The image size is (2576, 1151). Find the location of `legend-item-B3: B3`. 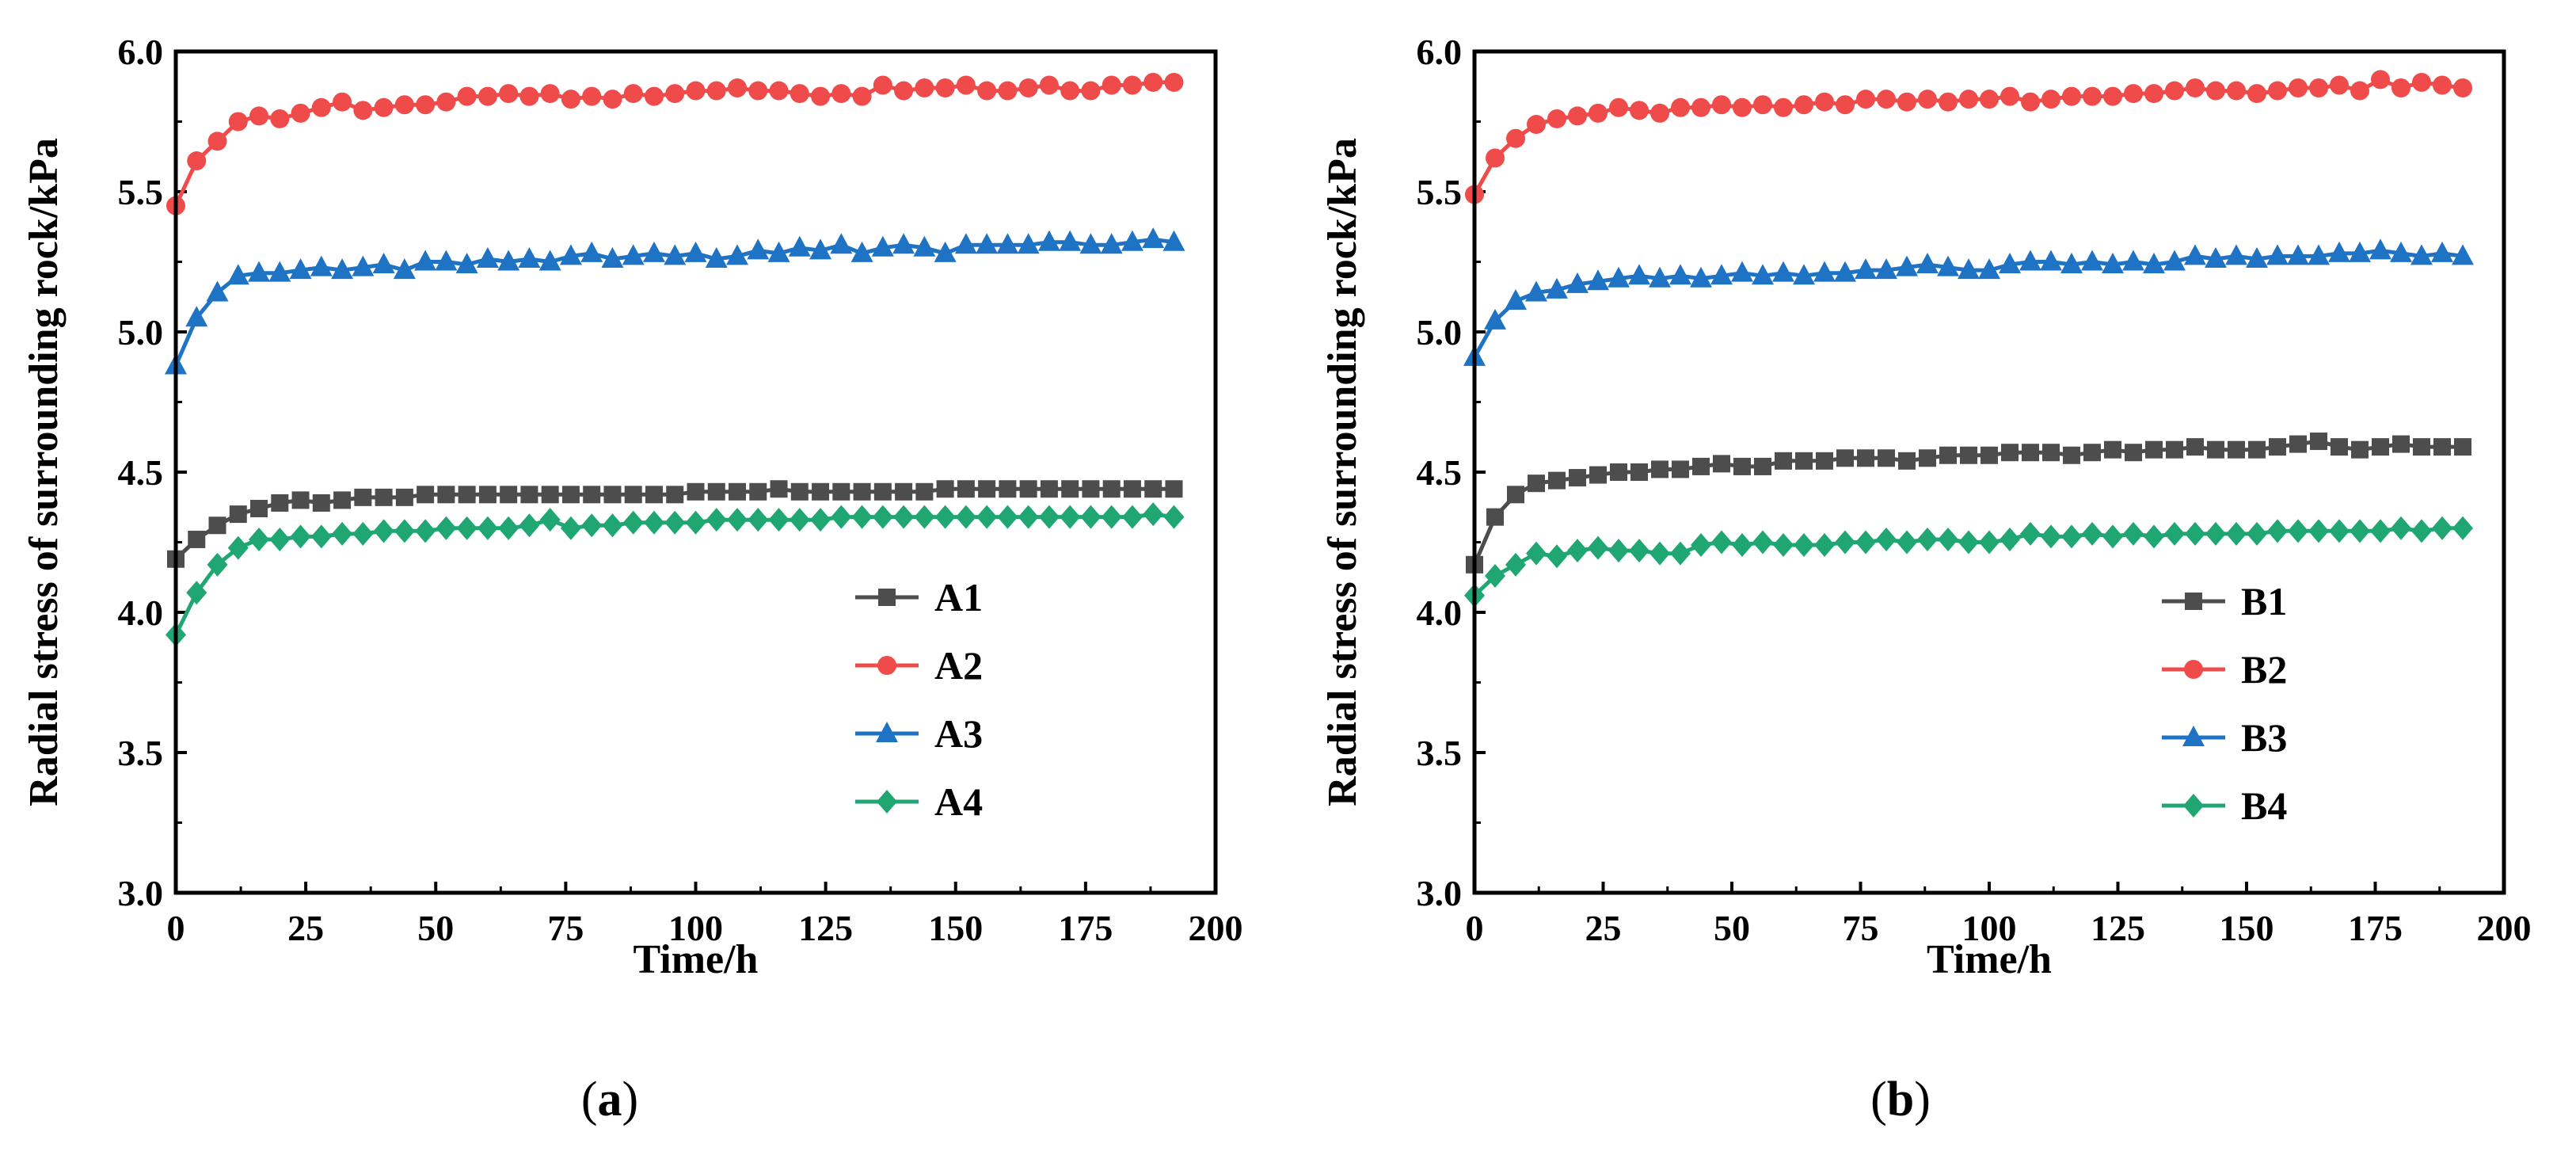

legend-item-B3: B3 is located at coordinates (2224, 737).